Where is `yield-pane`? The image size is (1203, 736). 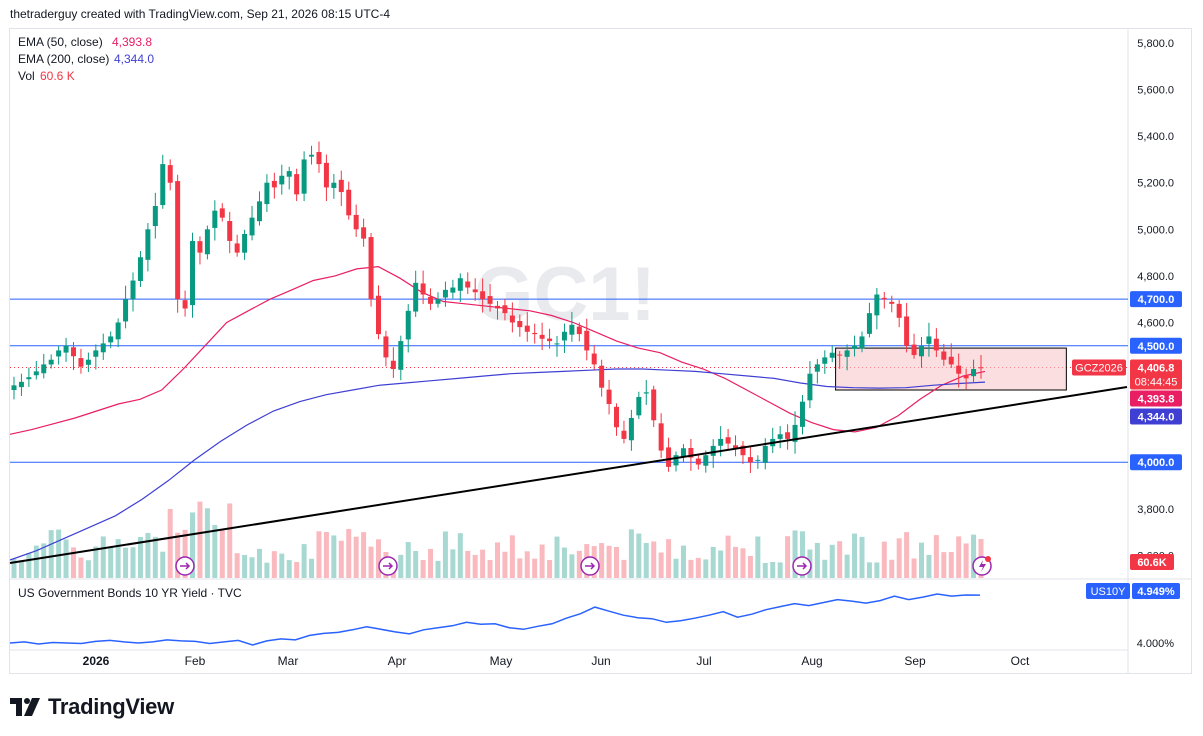 yield-pane is located at coordinates (495, 619).